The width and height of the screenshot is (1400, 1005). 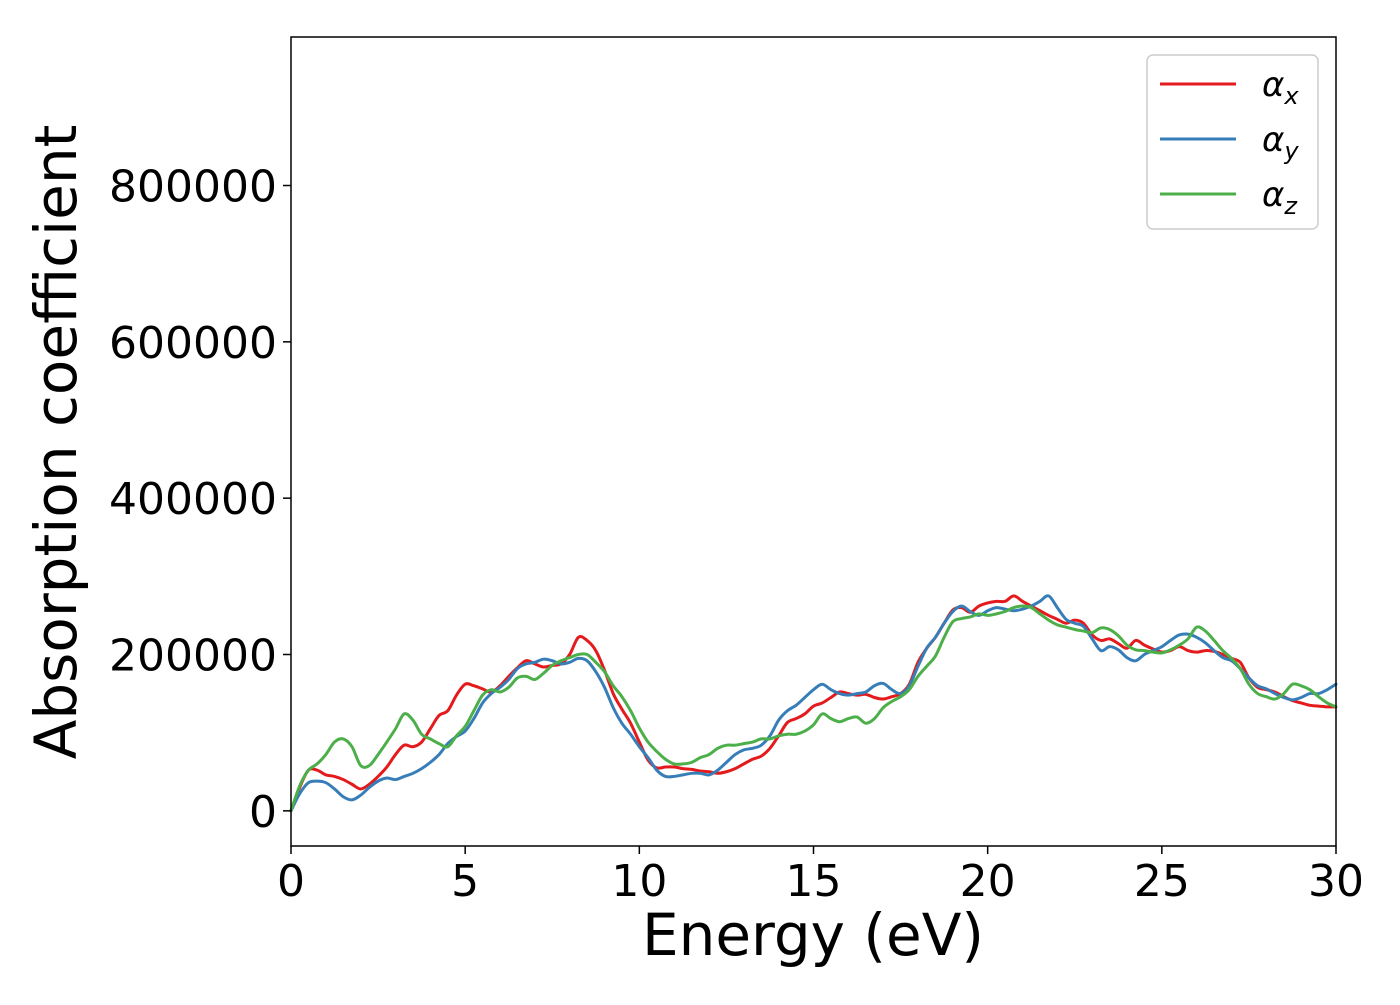 I want to click on x-tick-label: 20, so click(x=988, y=881).